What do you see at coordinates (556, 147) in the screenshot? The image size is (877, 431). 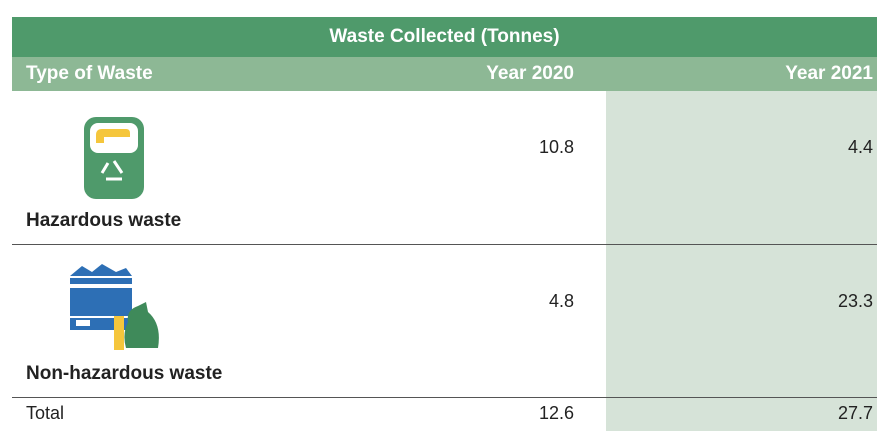 I see `cell-value: 10.8` at bounding box center [556, 147].